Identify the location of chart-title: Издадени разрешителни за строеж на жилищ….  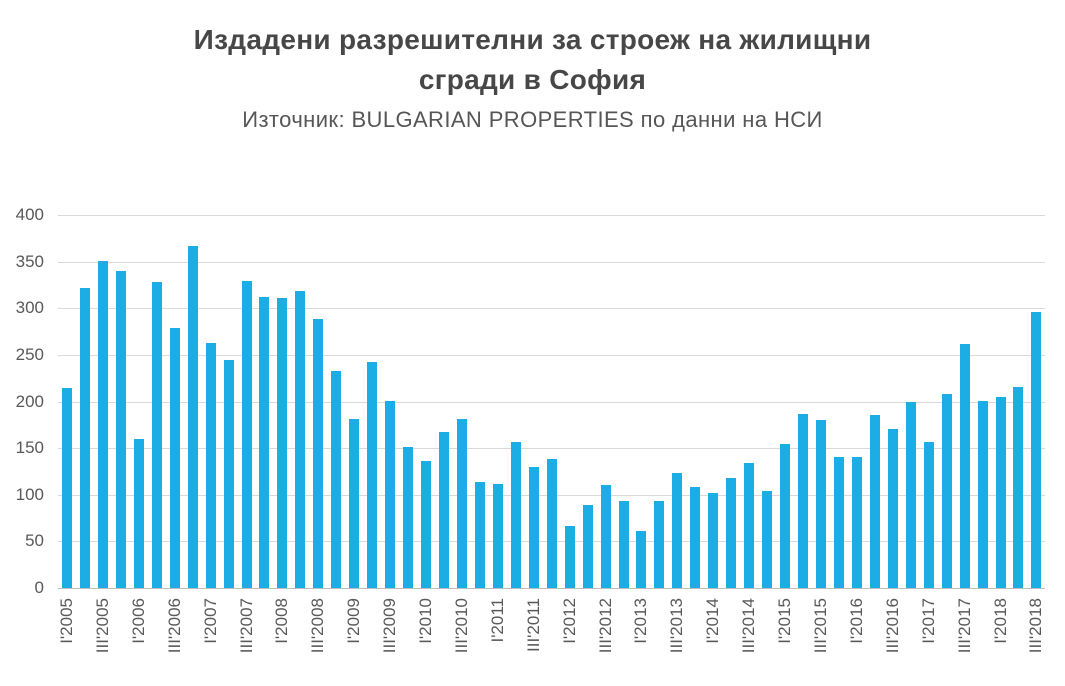
(532, 60).